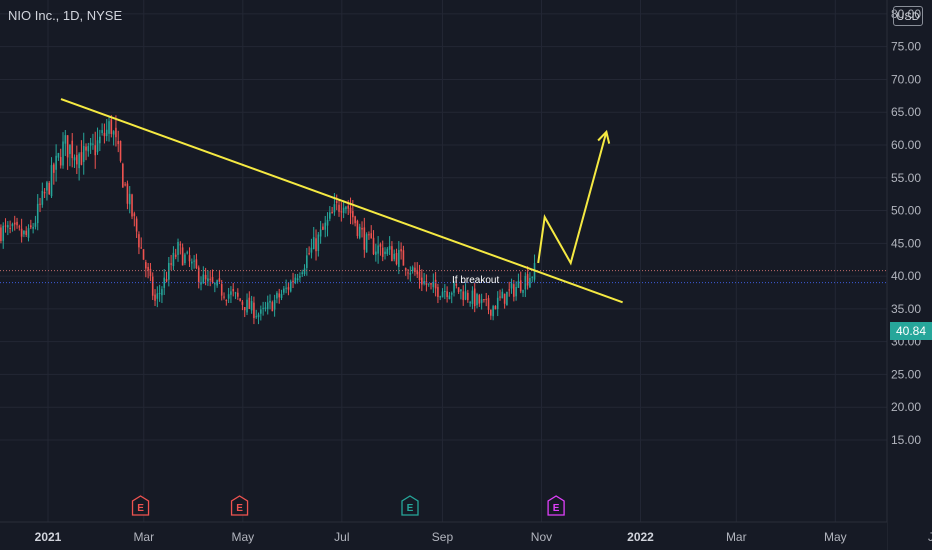  I want to click on time-axis: 2021 Mar May Jul Sep Nov 2022 Mar May Ju, so click(466, 535).